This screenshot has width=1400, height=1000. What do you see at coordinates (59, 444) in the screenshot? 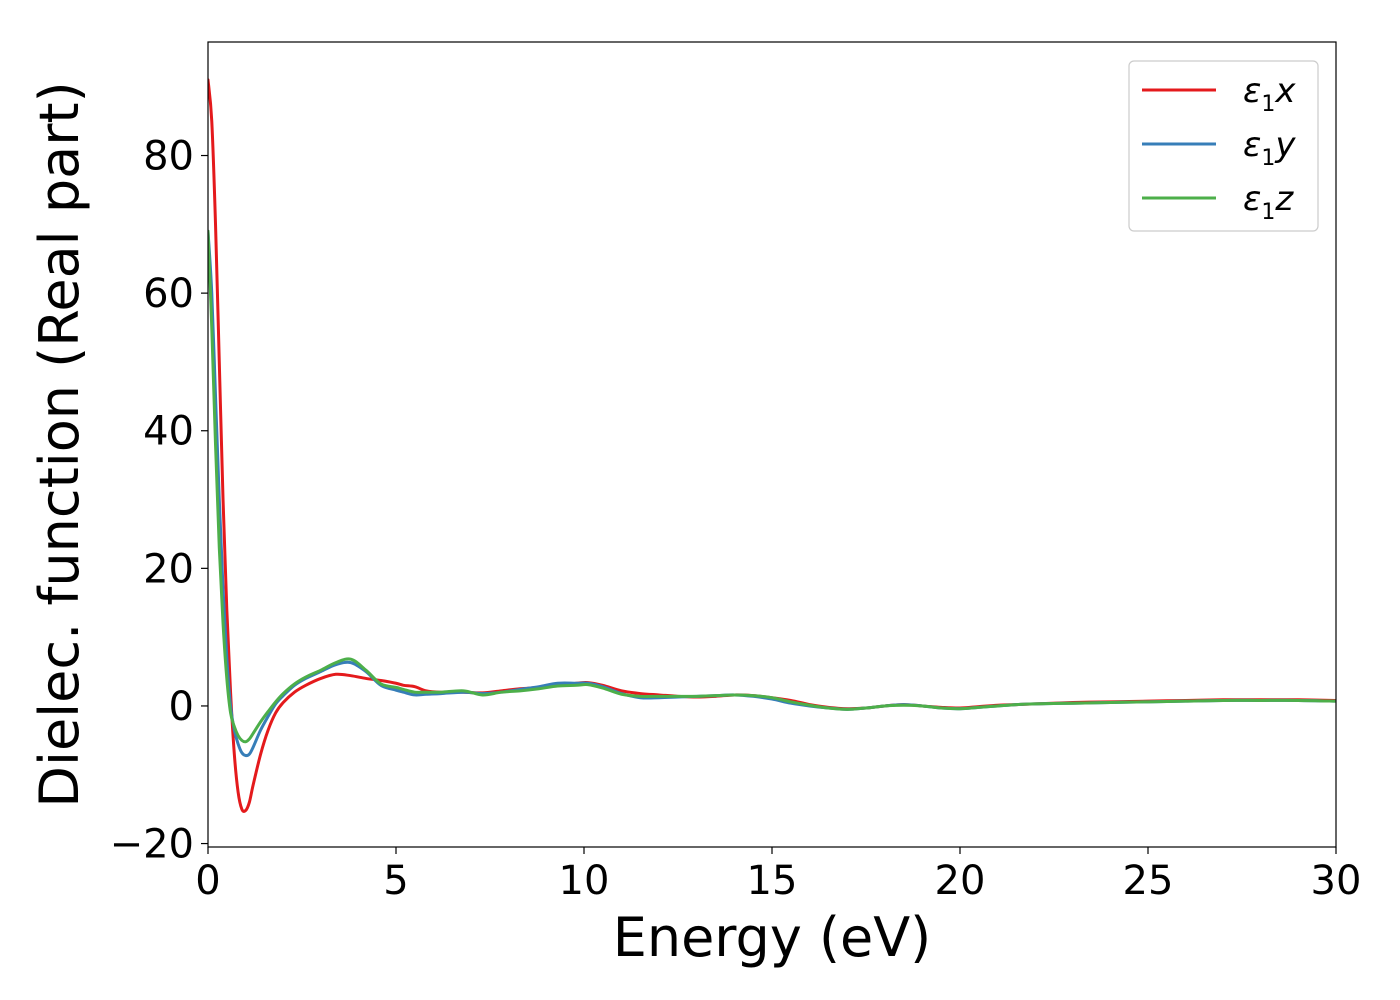
I see `y-axis-label: Dielec. function (Real part)` at bounding box center [59, 444].